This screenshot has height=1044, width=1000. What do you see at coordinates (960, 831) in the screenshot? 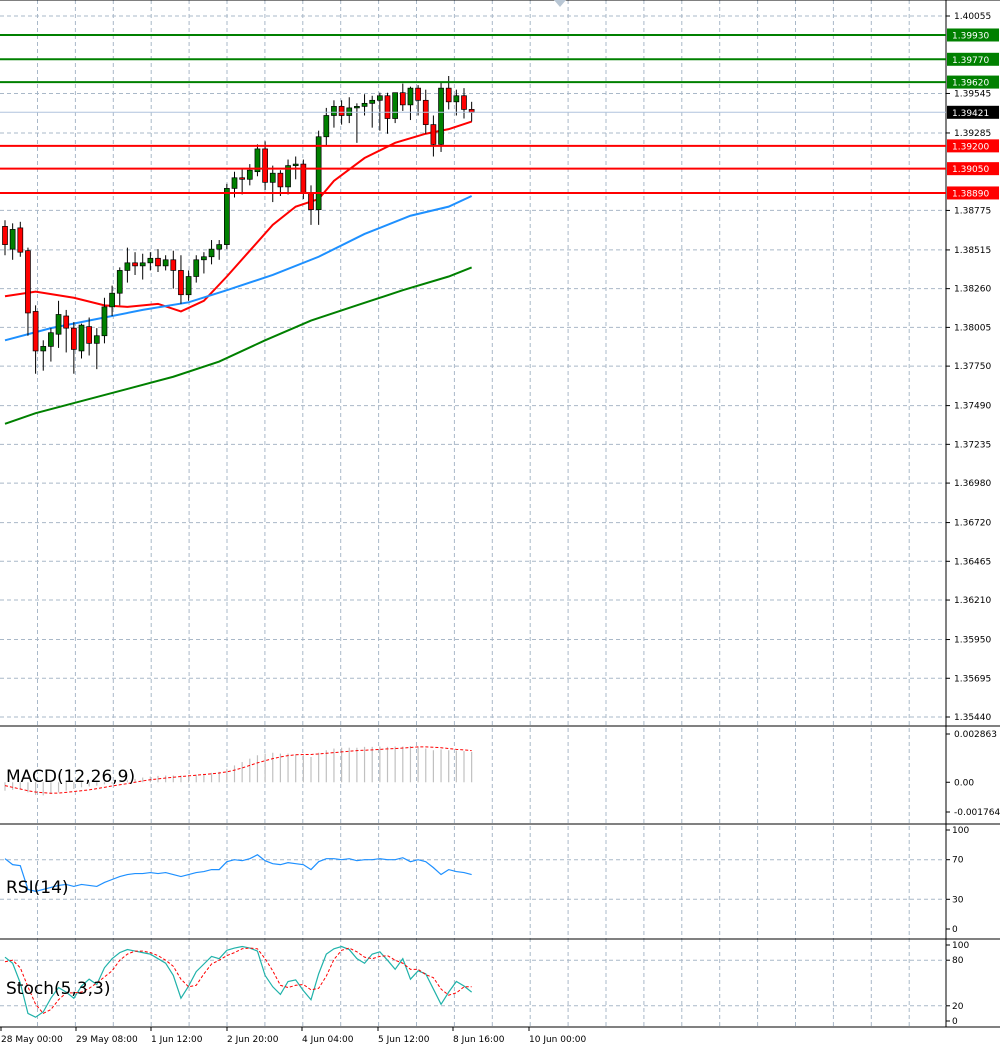
I see `rsi-tick-label: 100` at bounding box center [960, 831].